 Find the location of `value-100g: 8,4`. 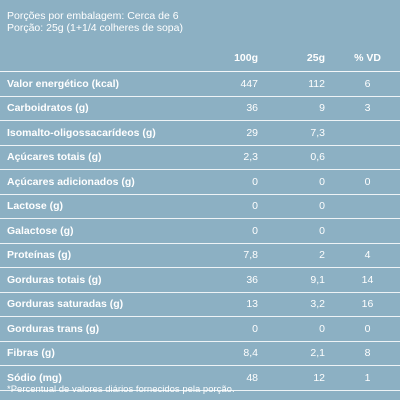

value-100g: 8,4 is located at coordinates (237, 353).